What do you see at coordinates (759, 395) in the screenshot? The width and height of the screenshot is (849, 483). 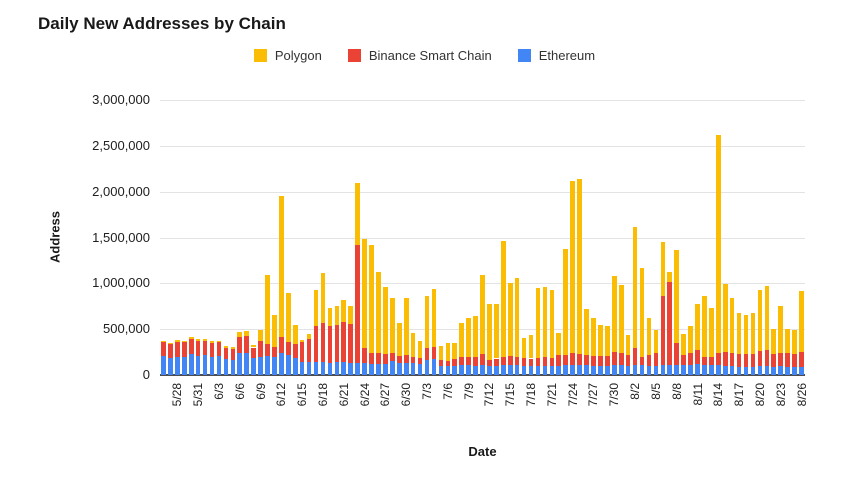 I see `x-tick-label: 8/20` at bounding box center [759, 395].